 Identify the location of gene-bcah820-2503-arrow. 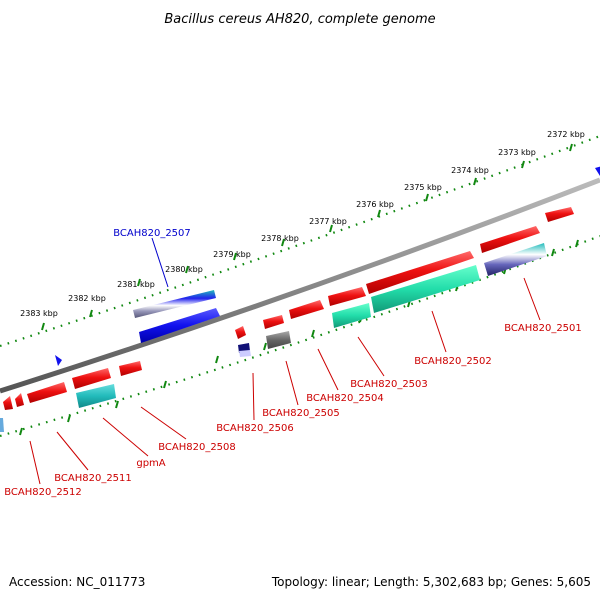
(420, 272).